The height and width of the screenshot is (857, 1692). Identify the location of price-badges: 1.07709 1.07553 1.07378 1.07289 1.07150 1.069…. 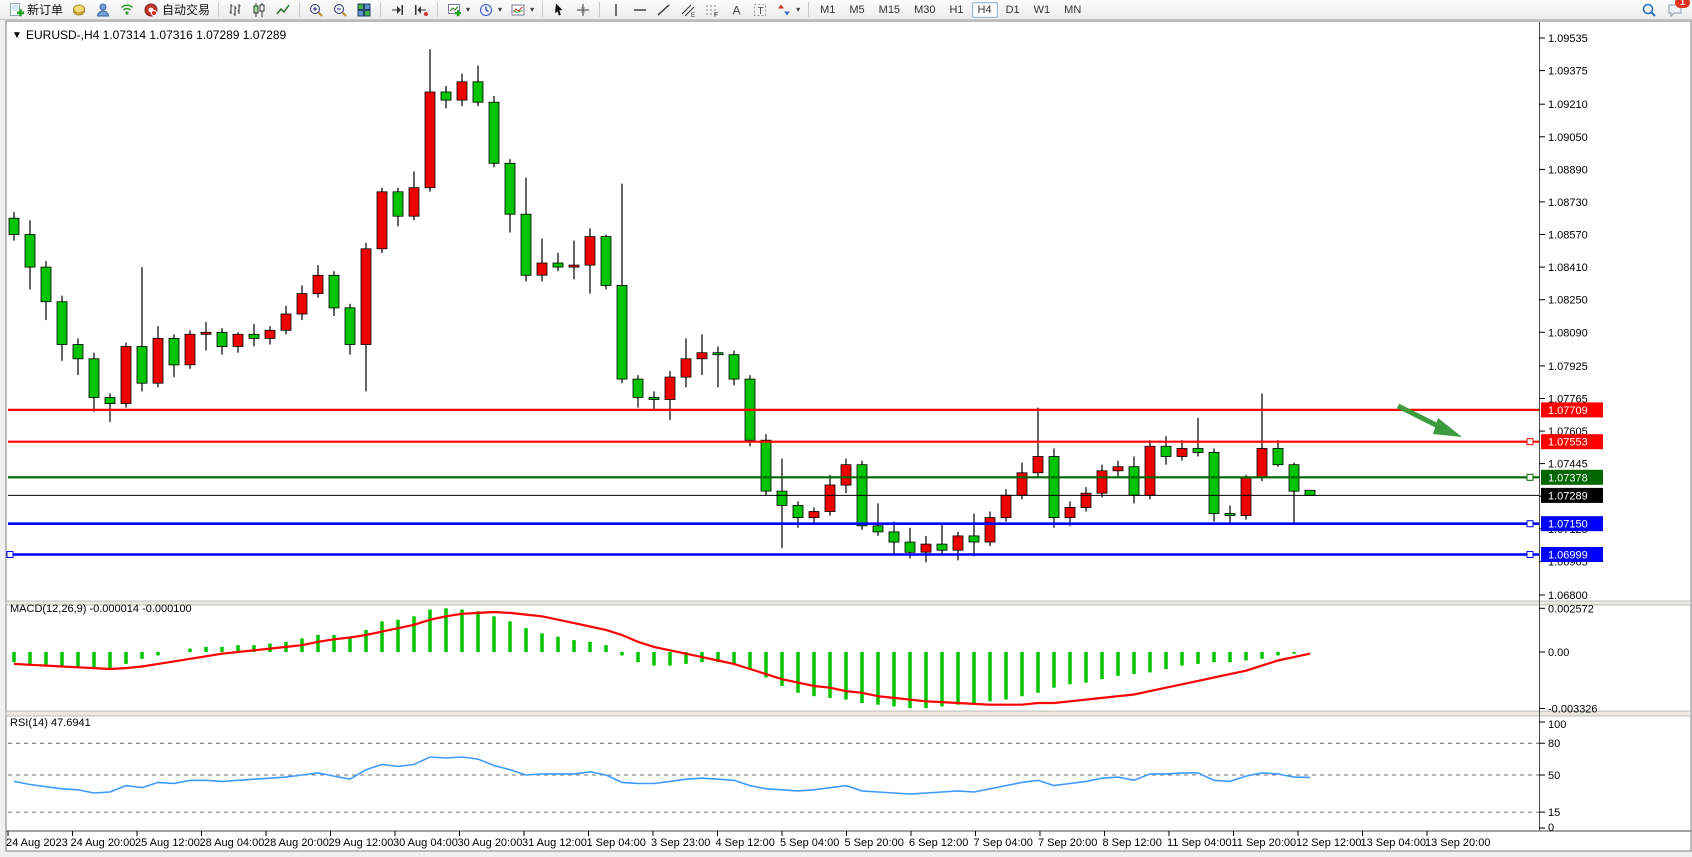
(1572, 482).